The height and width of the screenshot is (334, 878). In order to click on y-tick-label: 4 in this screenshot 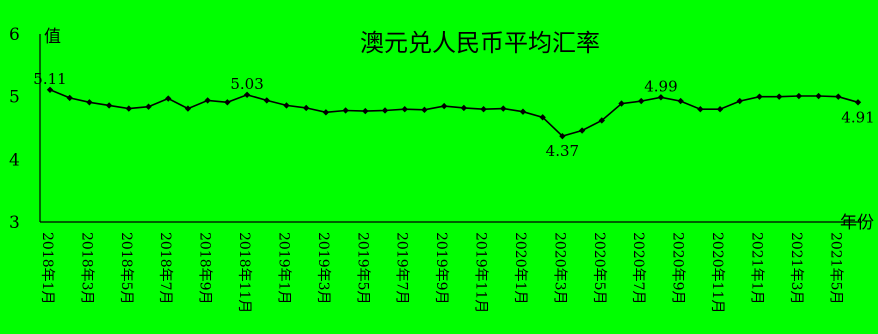, I will do `click(14, 160)`.